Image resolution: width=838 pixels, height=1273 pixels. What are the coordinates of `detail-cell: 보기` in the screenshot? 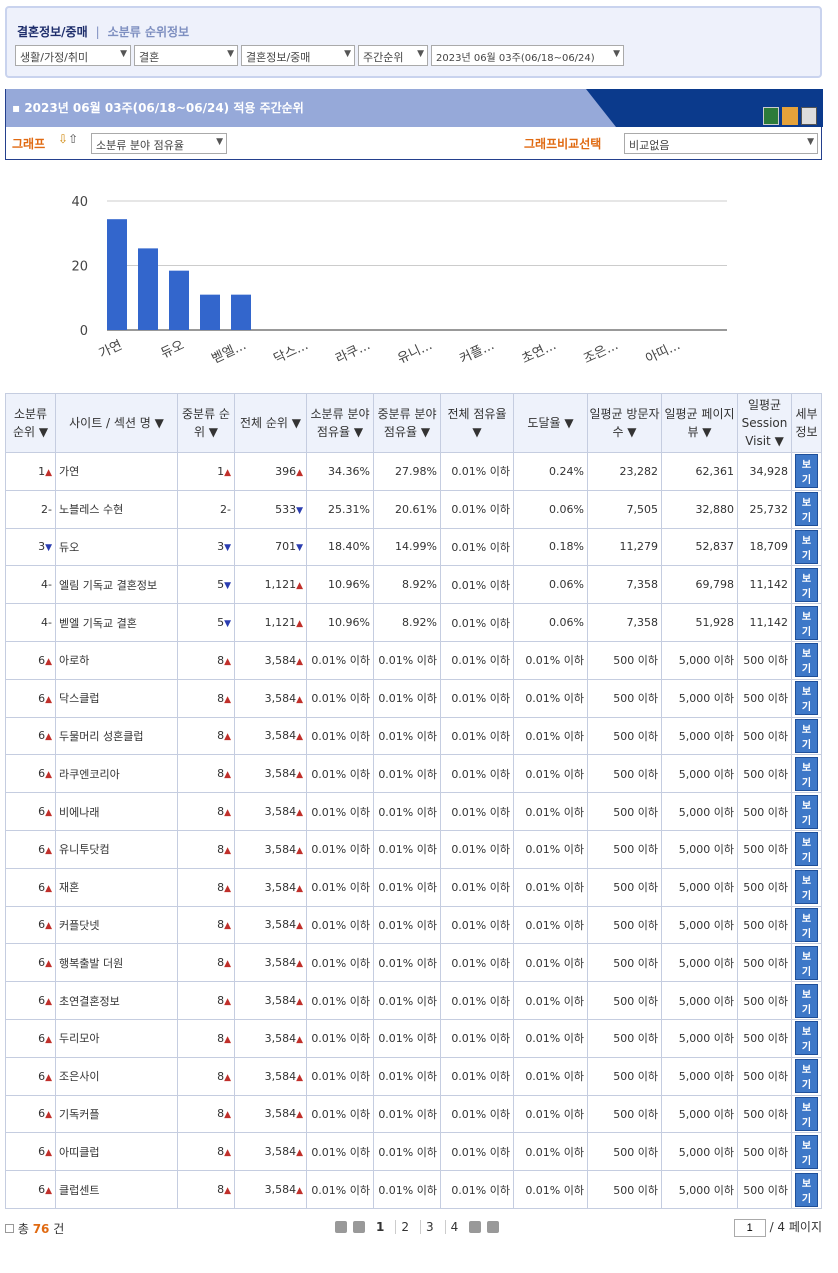 It's located at (806, 1114).